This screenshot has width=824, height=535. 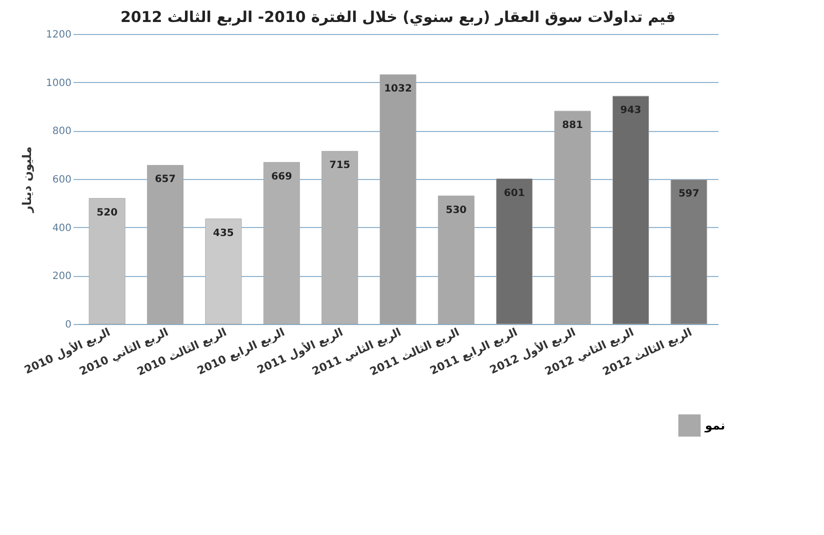 What do you see at coordinates (398, 17) in the screenshot?
I see `chart-title: قيم تداولات سوق العقار (ربع سنوي) خلال الفترة 2010- الربع الثالث 2012` at bounding box center [398, 17].